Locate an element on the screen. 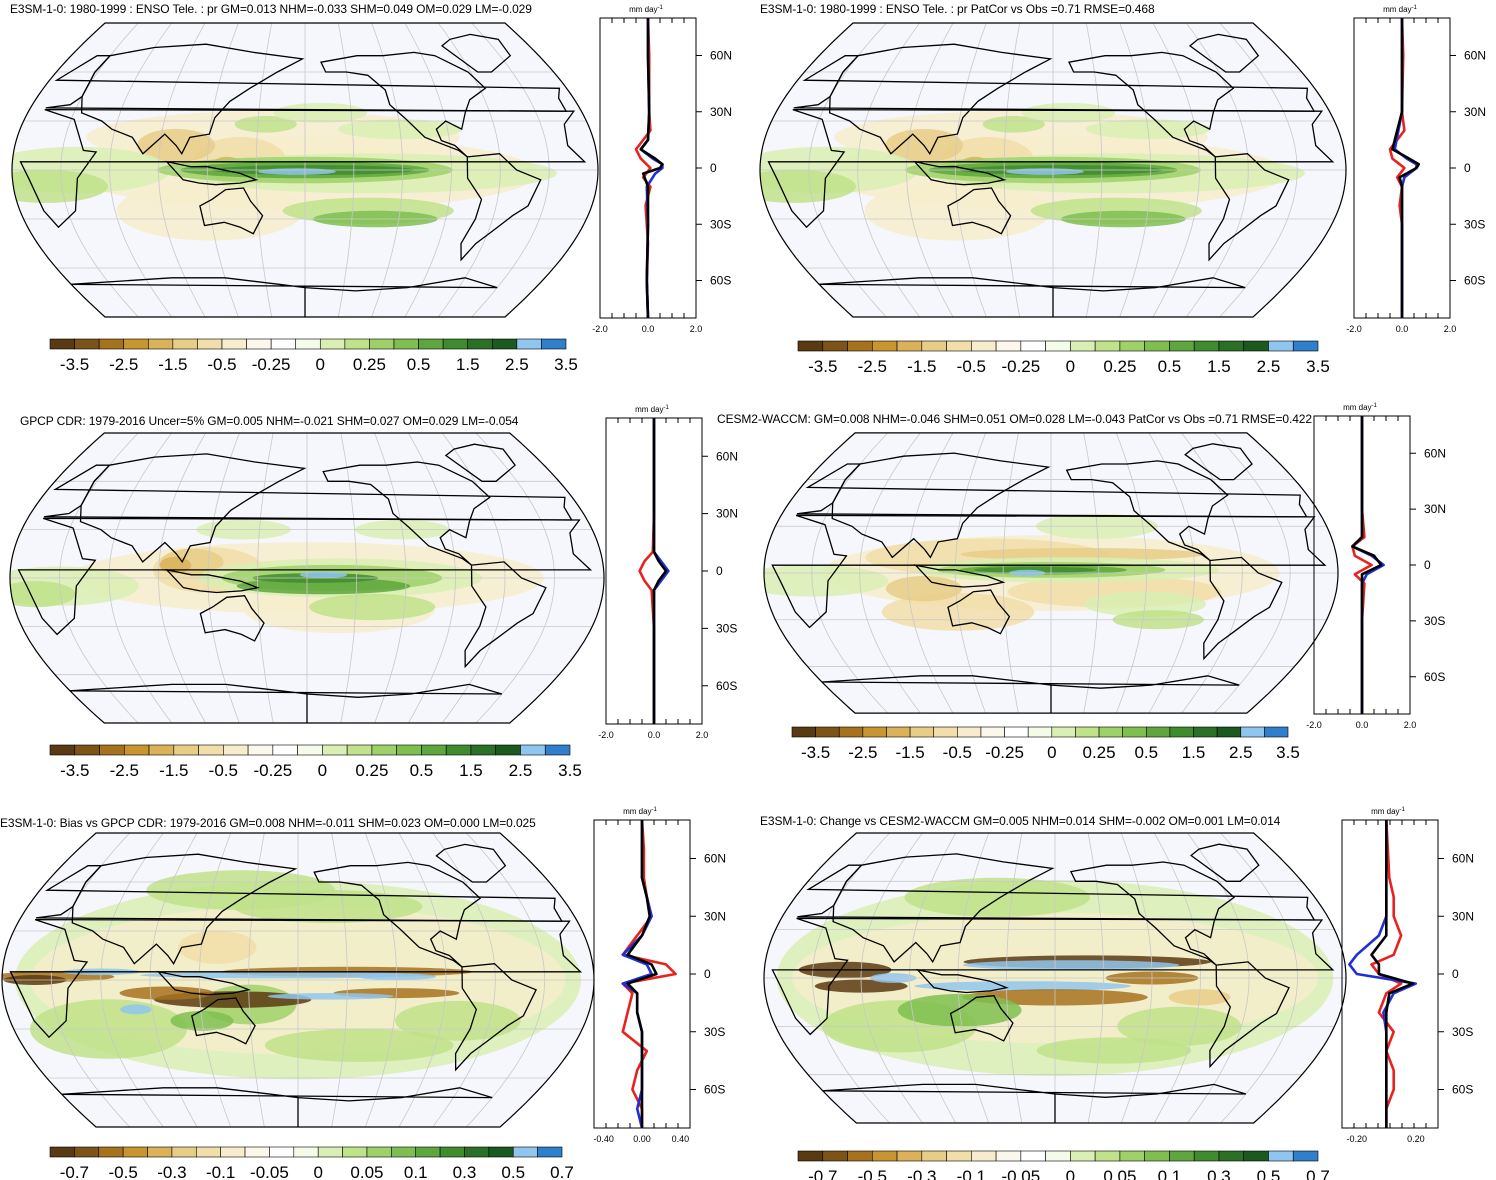  colorbar: -0.7 -0.5 -0.3 -0.1 -0.05 0 0.05 0.1 0.3 0.5 0.7 is located at coordinates (311, 1163).